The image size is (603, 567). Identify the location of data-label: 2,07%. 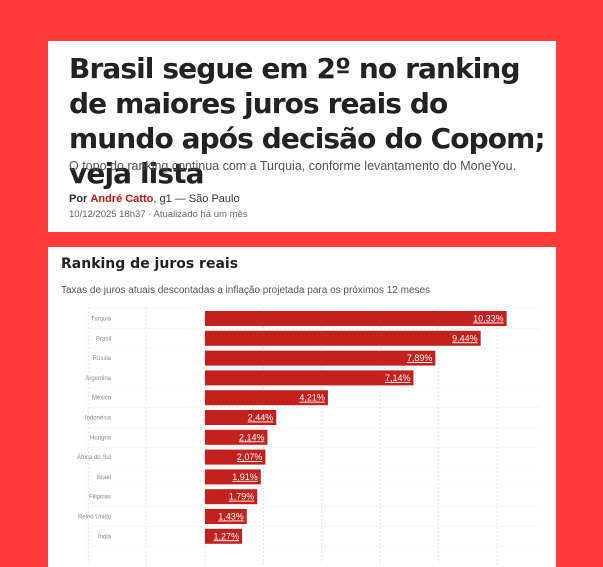
(250, 457).